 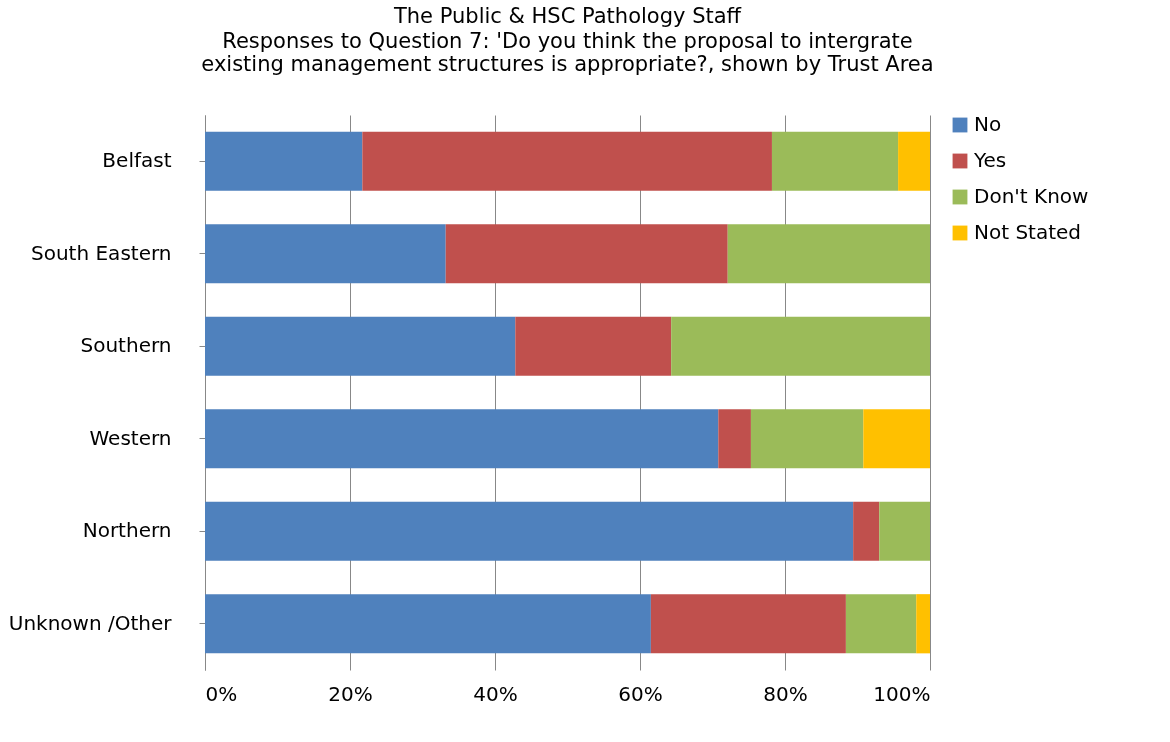 I want to click on x-tick-label: 80%, so click(x=785, y=693).